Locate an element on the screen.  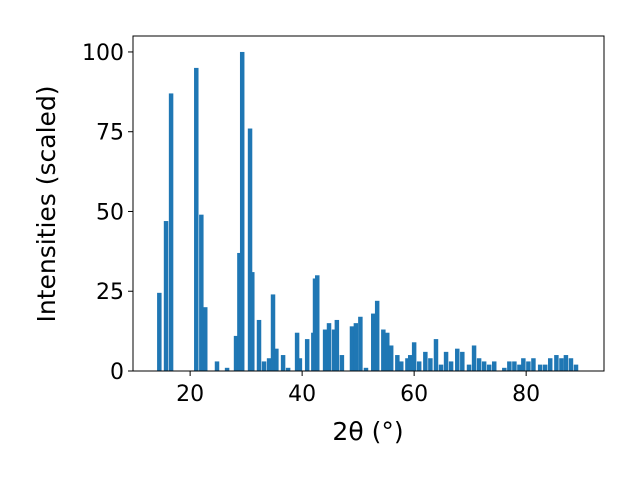
x-tick-label: 40 is located at coordinates (302, 394).